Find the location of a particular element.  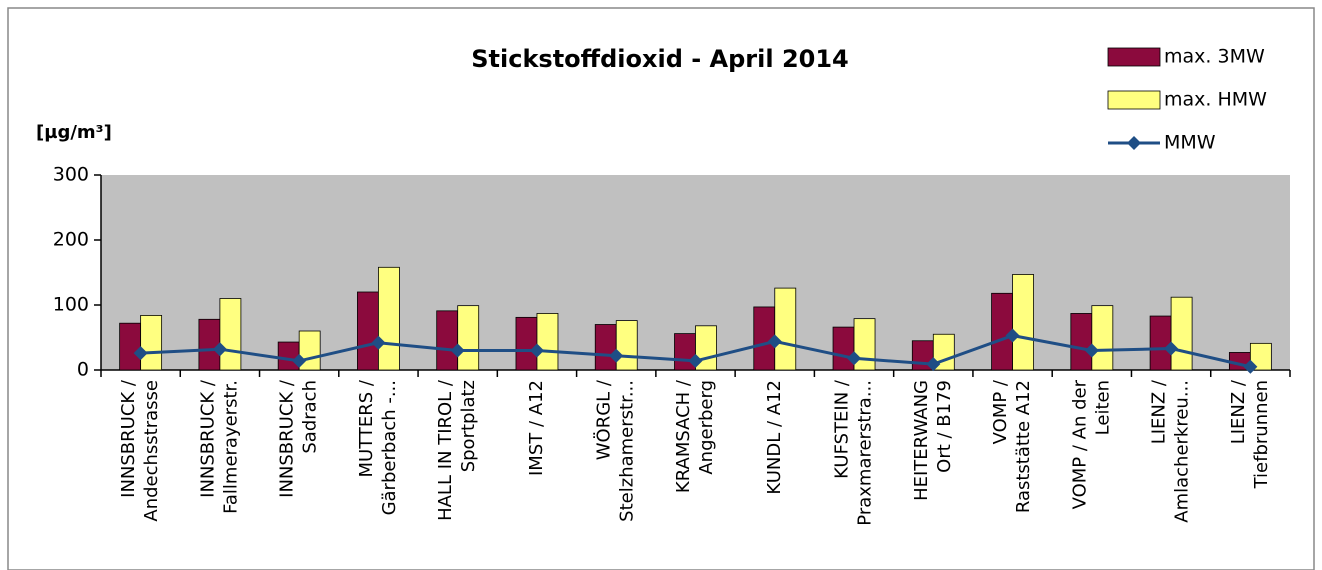

x-tick-label: Fallmerayerstr. is located at coordinates (230, 447).